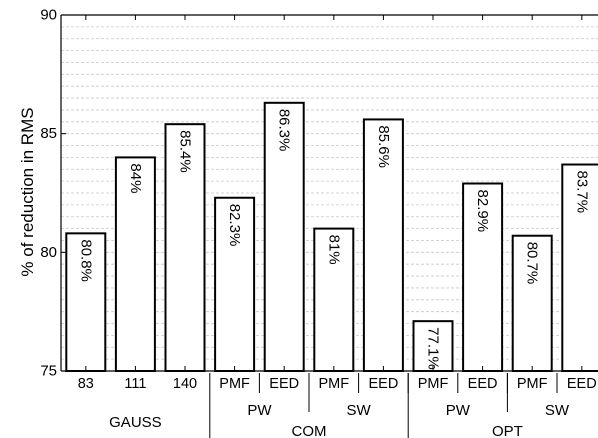 The width and height of the screenshot is (598, 438). What do you see at coordinates (309, 430) in the screenshot?
I see `supergroup-label: COM` at bounding box center [309, 430].